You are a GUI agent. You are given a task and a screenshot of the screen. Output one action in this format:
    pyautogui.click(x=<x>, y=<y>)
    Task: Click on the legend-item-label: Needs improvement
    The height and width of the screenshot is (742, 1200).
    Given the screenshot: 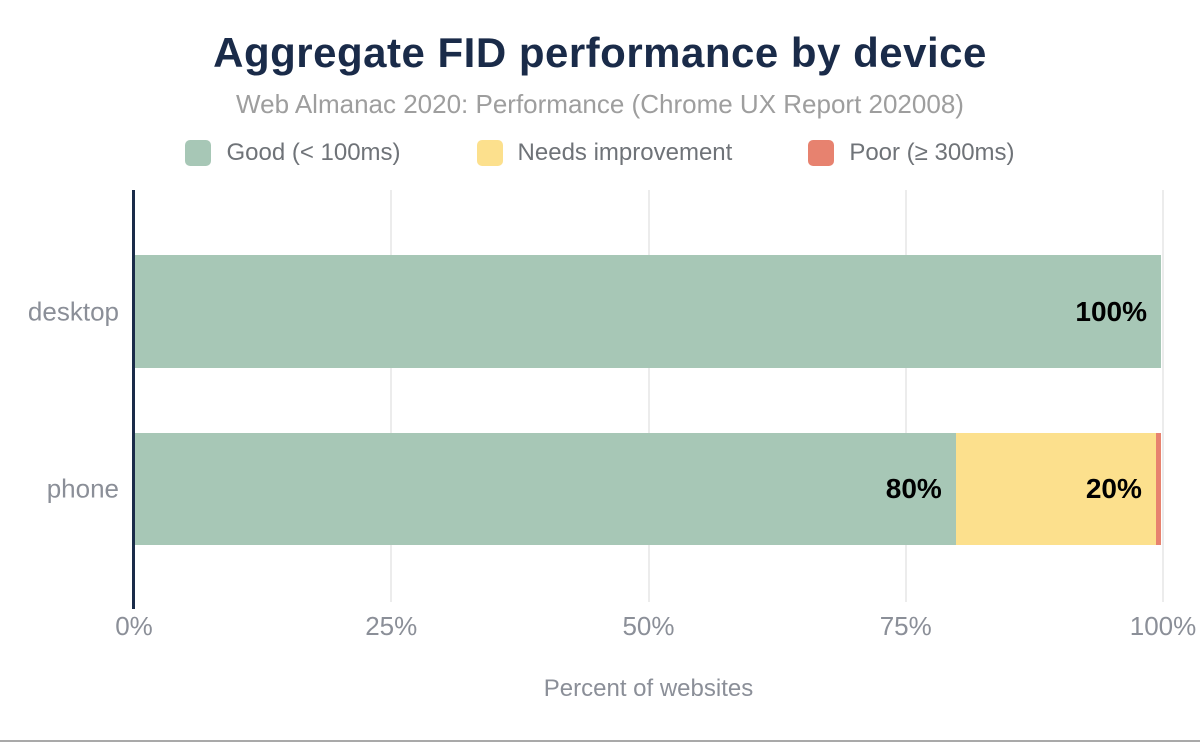 What is the action you would take?
    pyautogui.click(x=625, y=152)
    